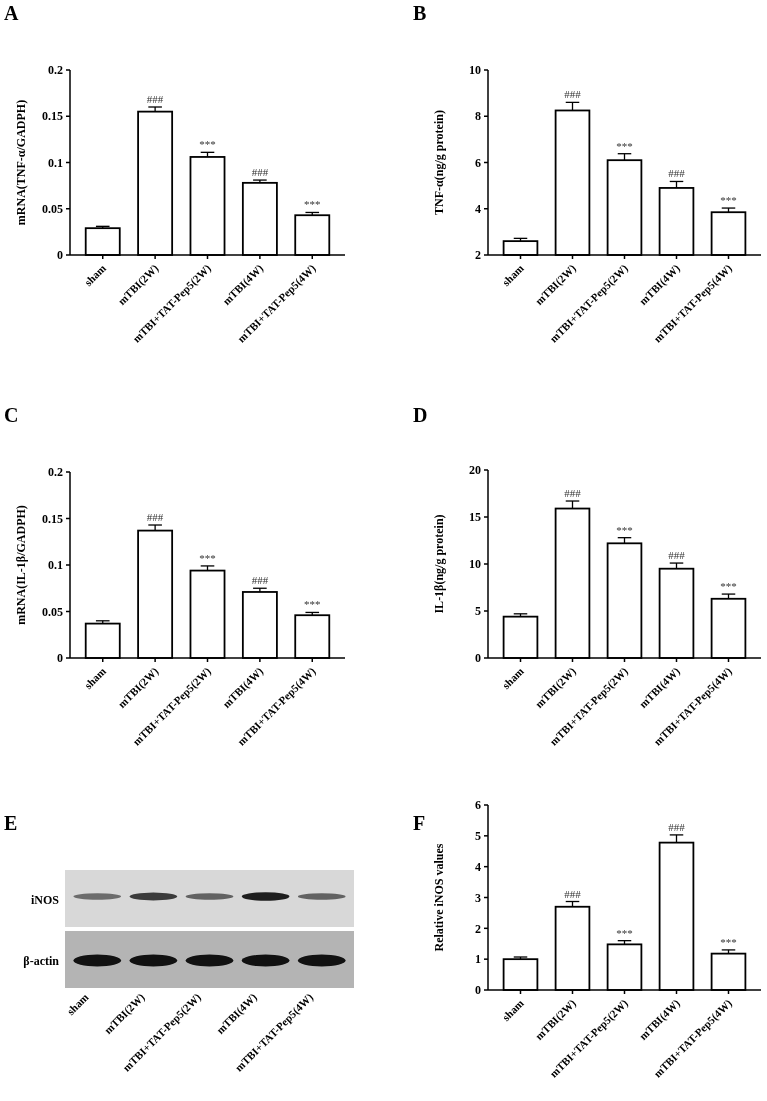  What do you see at coordinates (21, 565) in the screenshot?
I see `y-axis-title: mRNA(IL-1β/GADPH)` at bounding box center [21, 565].